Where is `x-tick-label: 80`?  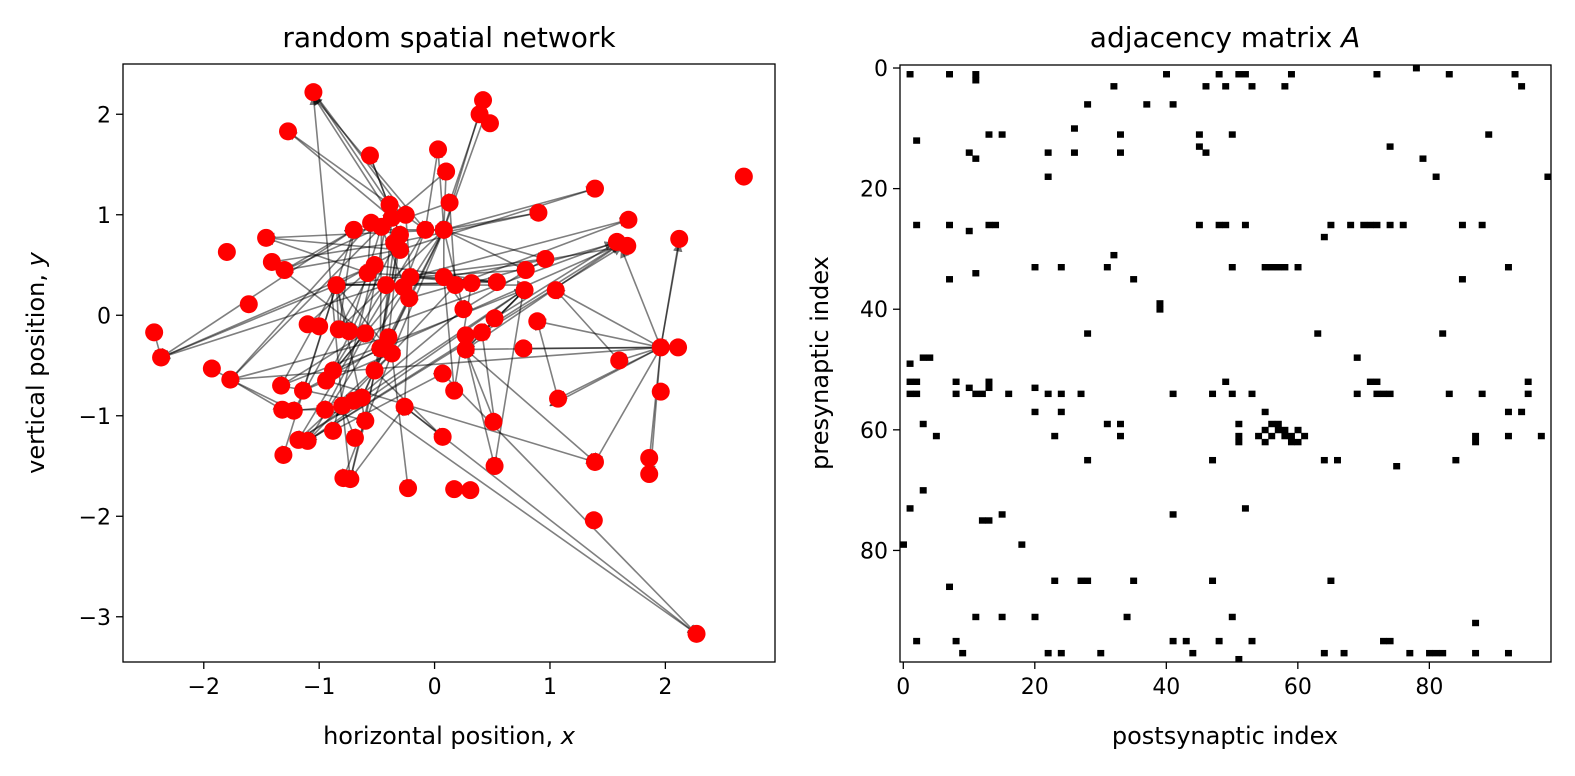 x-tick-label: 80 is located at coordinates (1429, 687).